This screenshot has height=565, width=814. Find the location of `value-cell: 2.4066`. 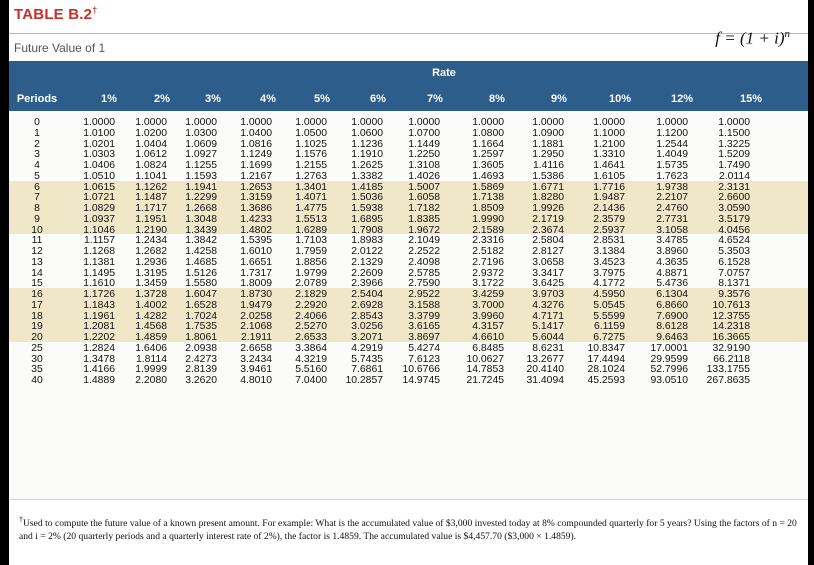

value-cell: 2.4066 is located at coordinates (311, 316).